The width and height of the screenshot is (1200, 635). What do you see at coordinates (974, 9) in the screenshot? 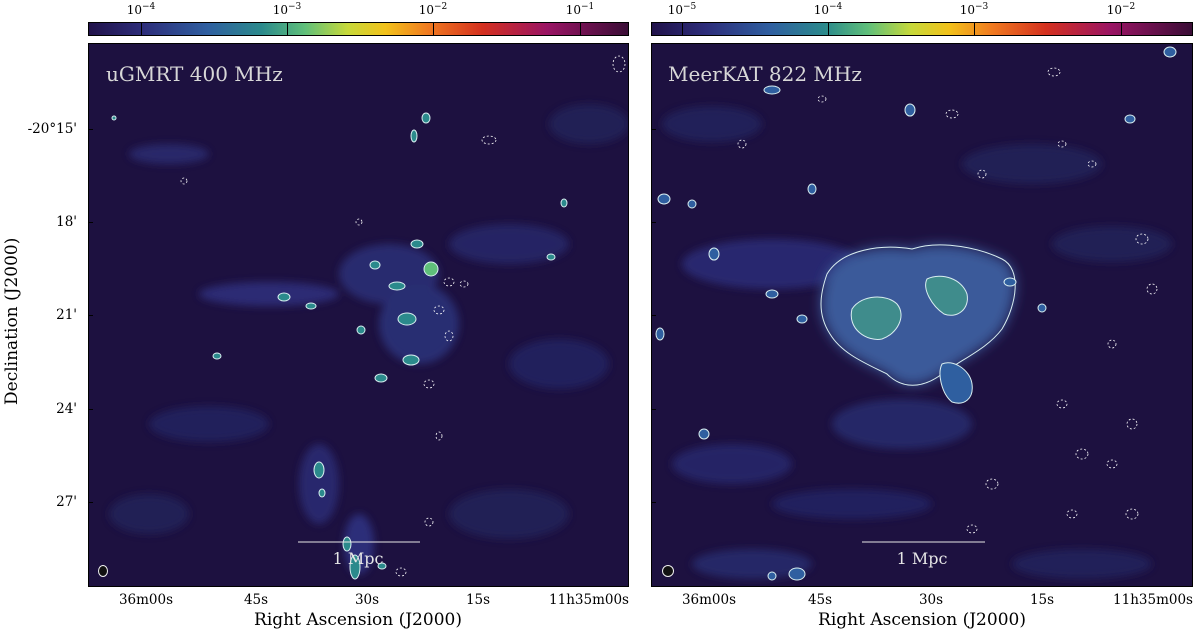
I see `right-colorbar-label: 10−3` at bounding box center [974, 9].